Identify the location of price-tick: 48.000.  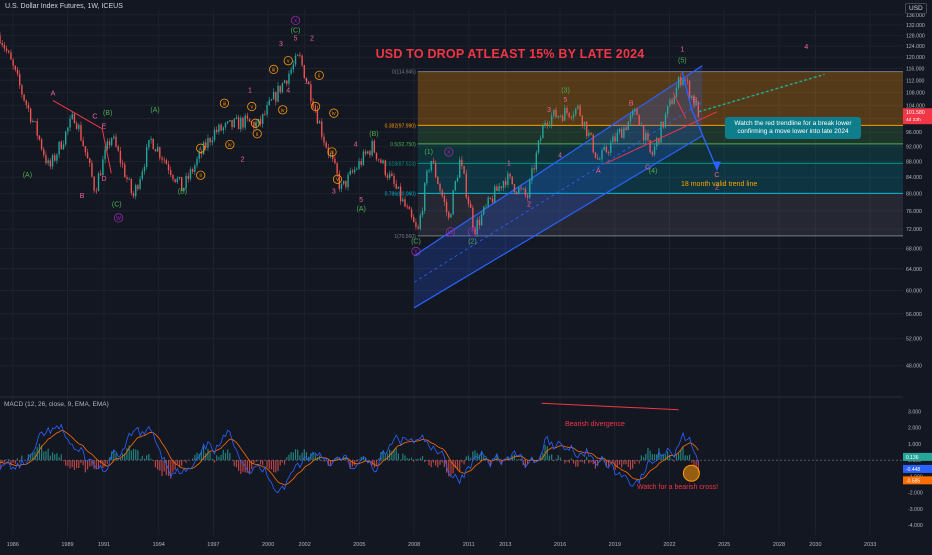
(914, 367).